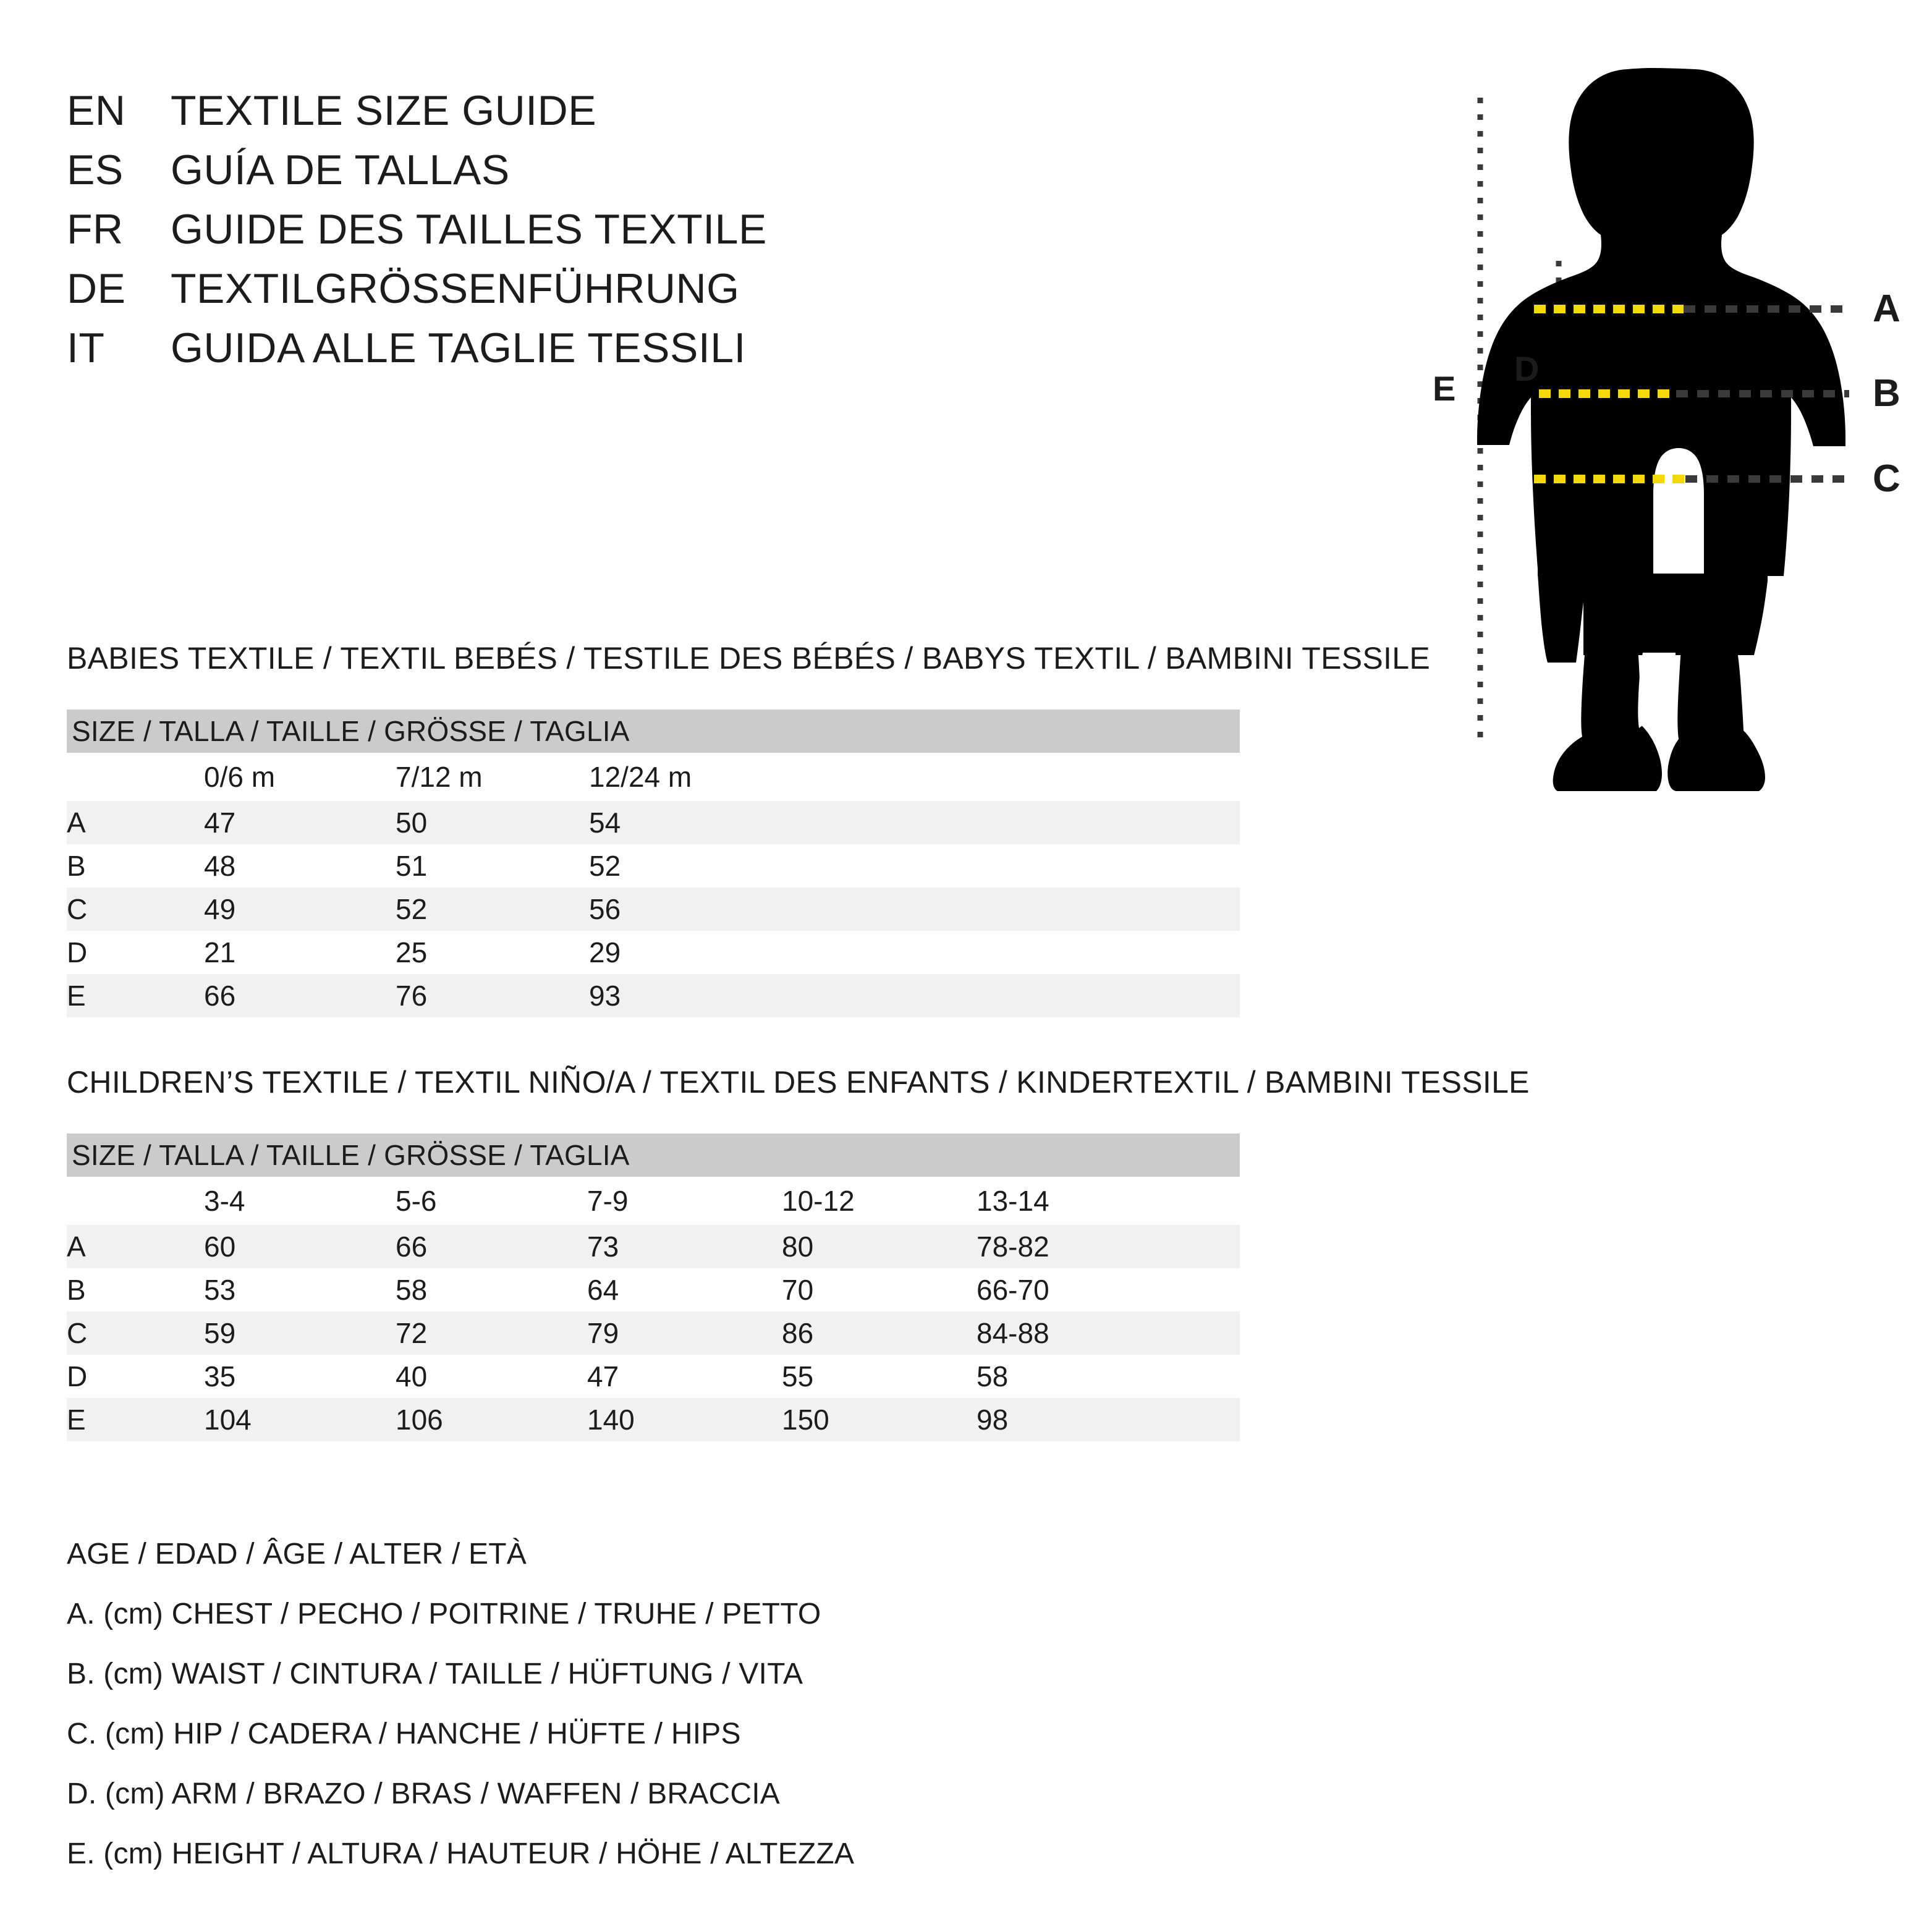 The width and height of the screenshot is (1932, 1932). I want to click on children-row-label-e: E, so click(135, 1419).